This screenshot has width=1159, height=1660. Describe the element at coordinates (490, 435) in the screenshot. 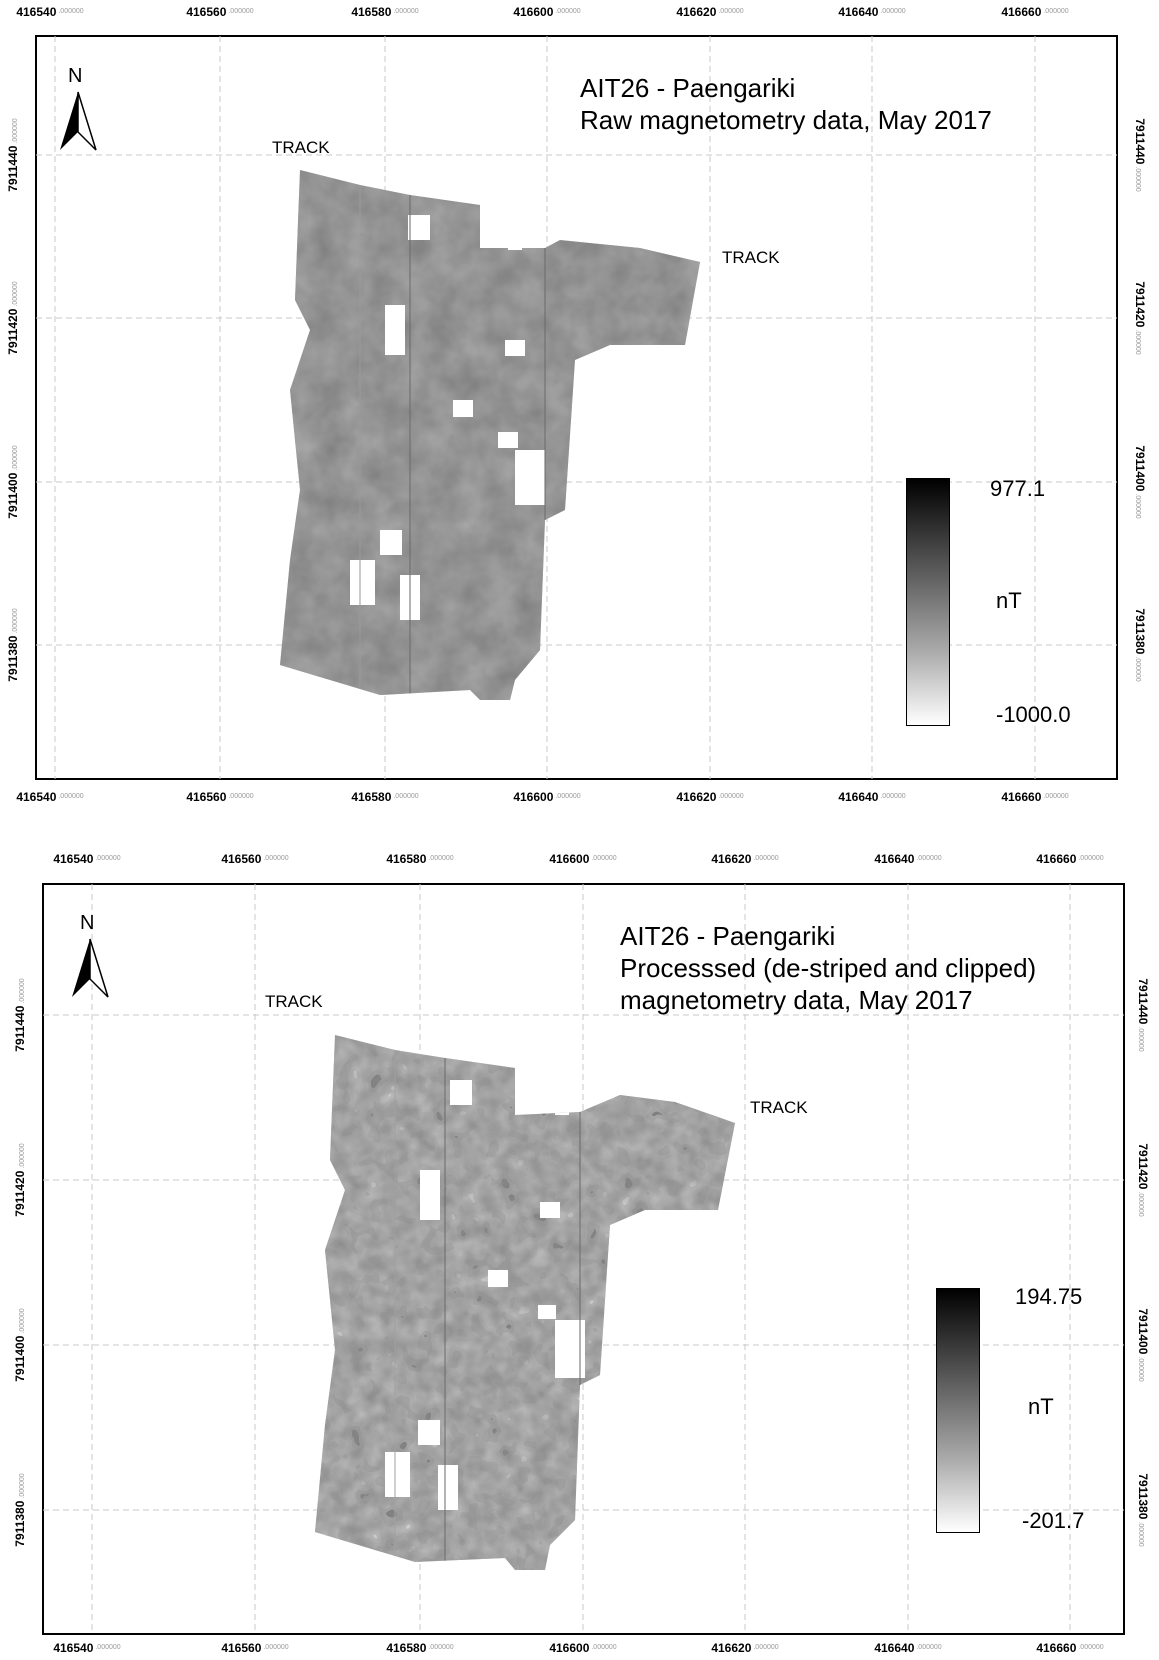

I see `magnetometry-raster-raw` at that location.